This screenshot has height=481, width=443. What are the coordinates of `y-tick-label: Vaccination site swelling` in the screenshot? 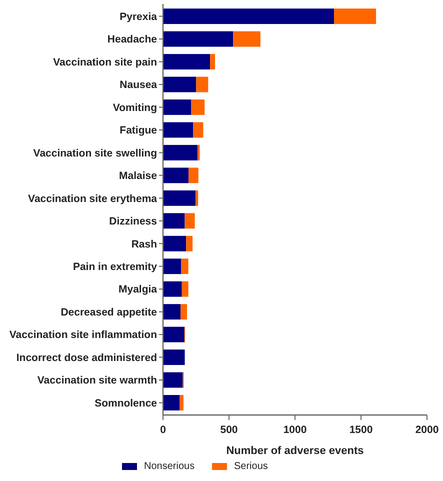 It's located at (95, 153).